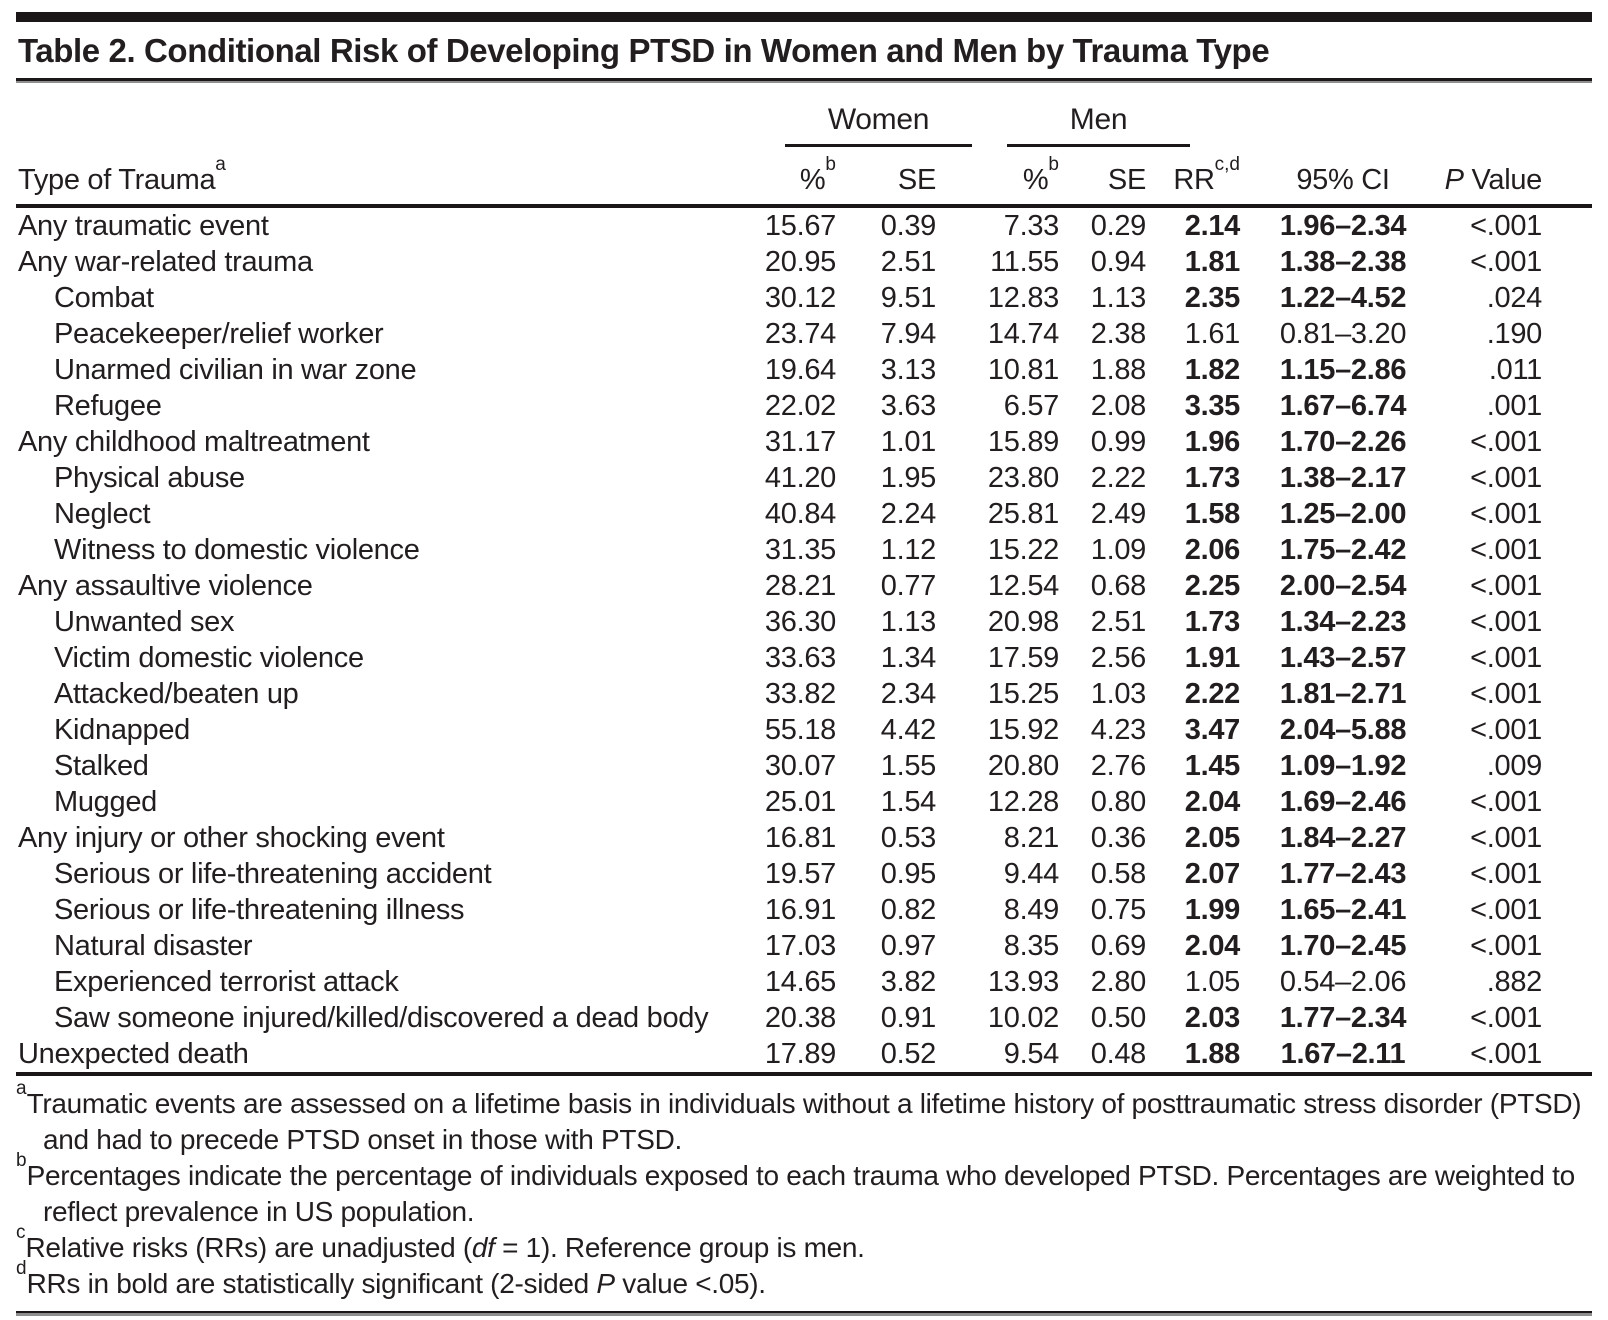 The width and height of the screenshot is (1608, 1320). What do you see at coordinates (1343, 730) in the screenshot?
I see `ci-cell: 2.04–5.88` at bounding box center [1343, 730].